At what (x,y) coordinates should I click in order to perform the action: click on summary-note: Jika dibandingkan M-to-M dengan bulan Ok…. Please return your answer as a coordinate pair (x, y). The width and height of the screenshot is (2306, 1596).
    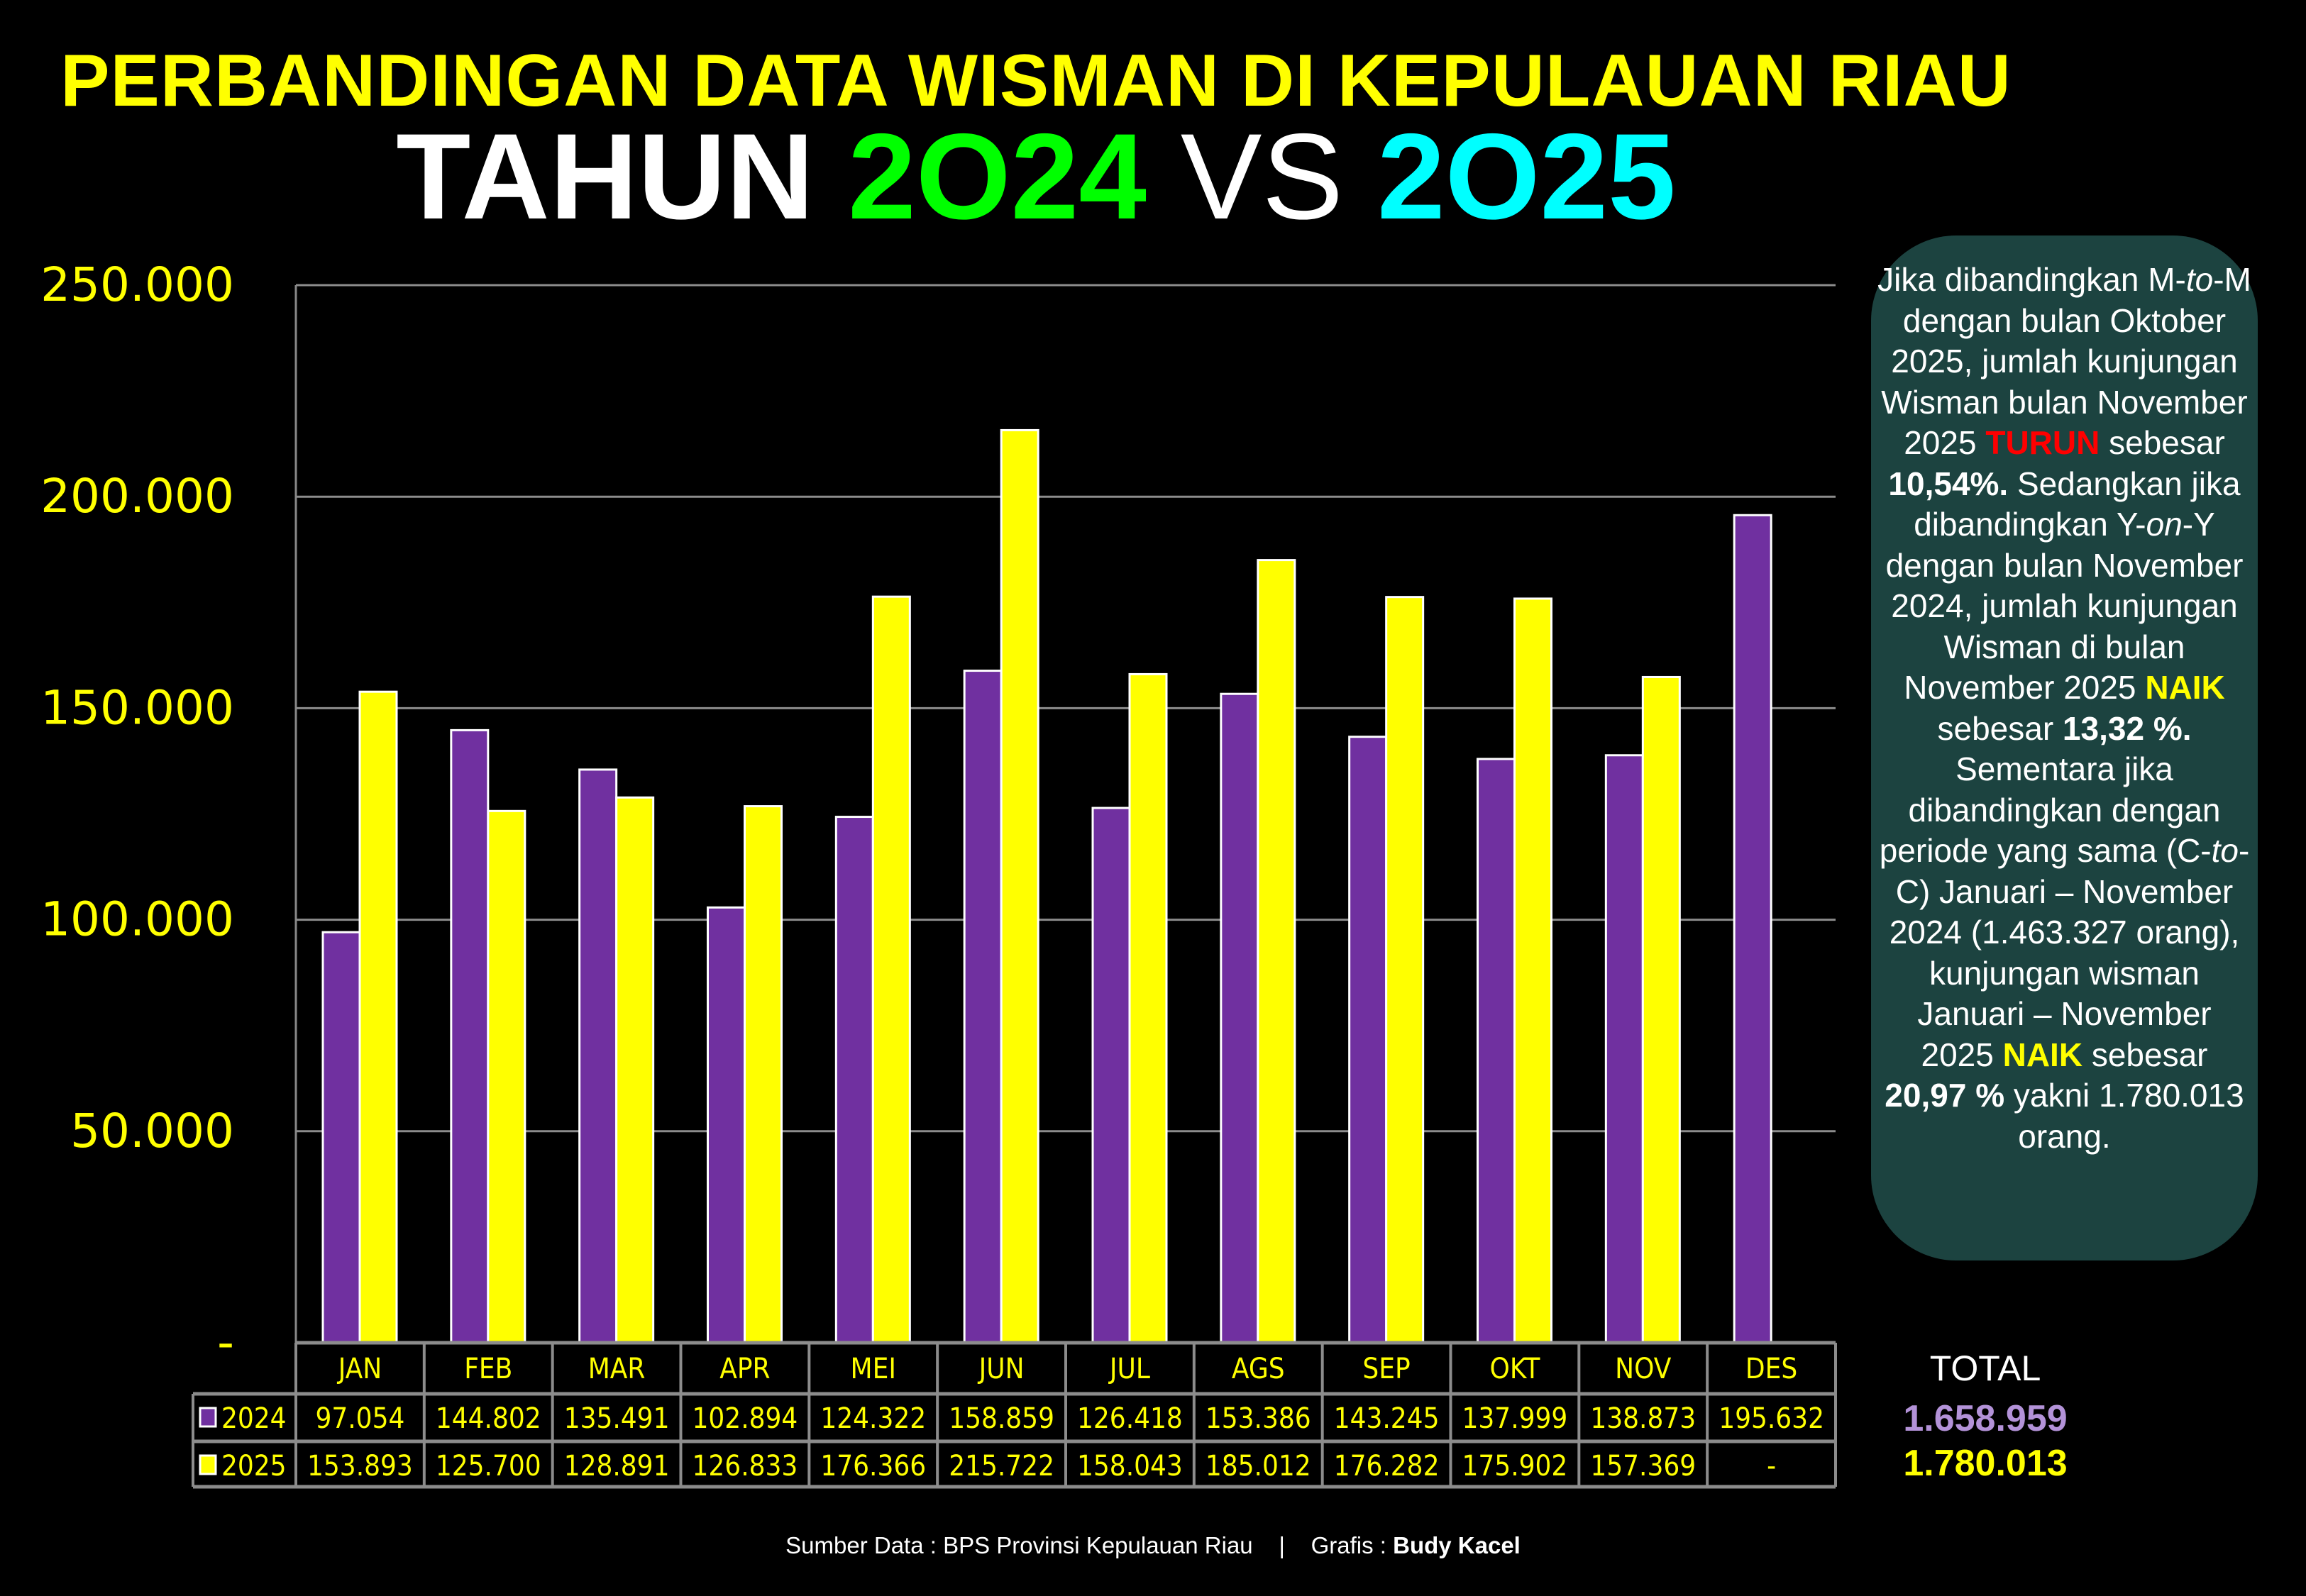
    Looking at the image, I should click on (2064, 748).